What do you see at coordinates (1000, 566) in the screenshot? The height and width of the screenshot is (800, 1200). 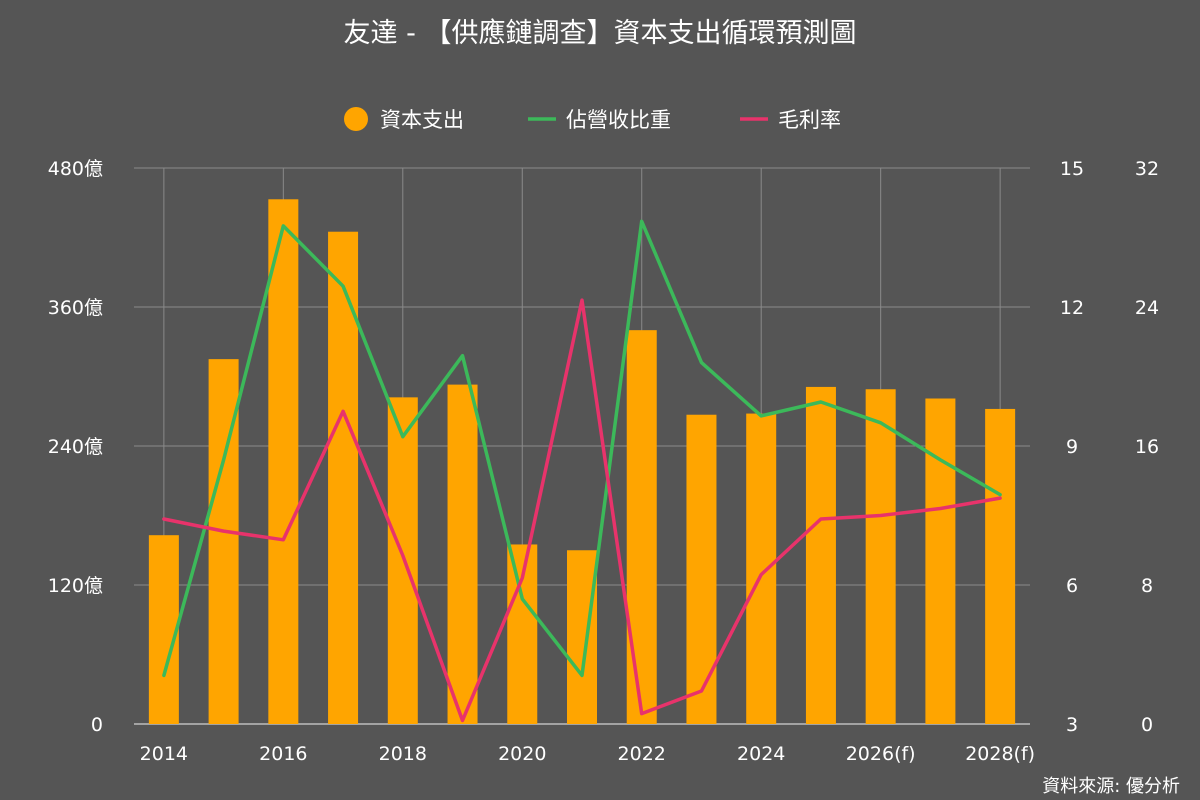 I see `bar-capex-2028(f)` at bounding box center [1000, 566].